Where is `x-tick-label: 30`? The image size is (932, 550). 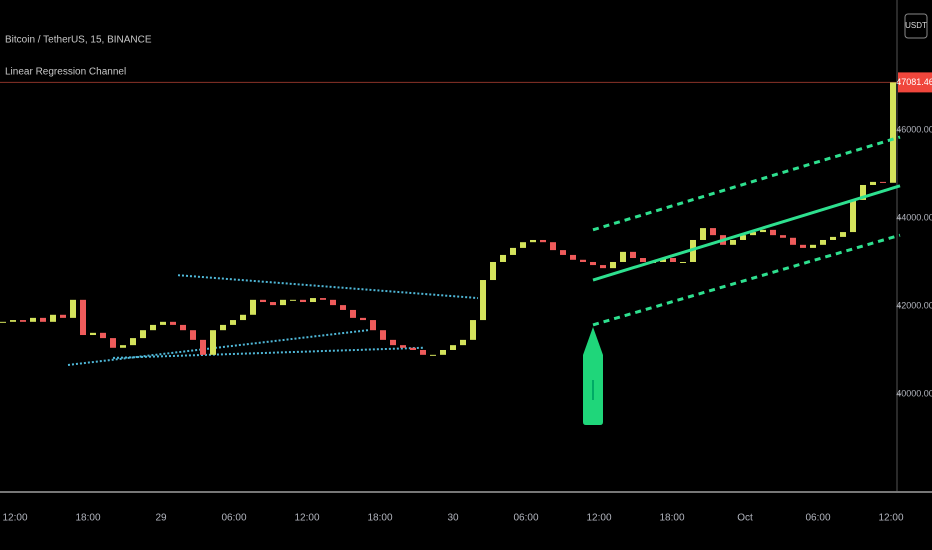
x-tick-label: 30 is located at coordinates (453, 518).